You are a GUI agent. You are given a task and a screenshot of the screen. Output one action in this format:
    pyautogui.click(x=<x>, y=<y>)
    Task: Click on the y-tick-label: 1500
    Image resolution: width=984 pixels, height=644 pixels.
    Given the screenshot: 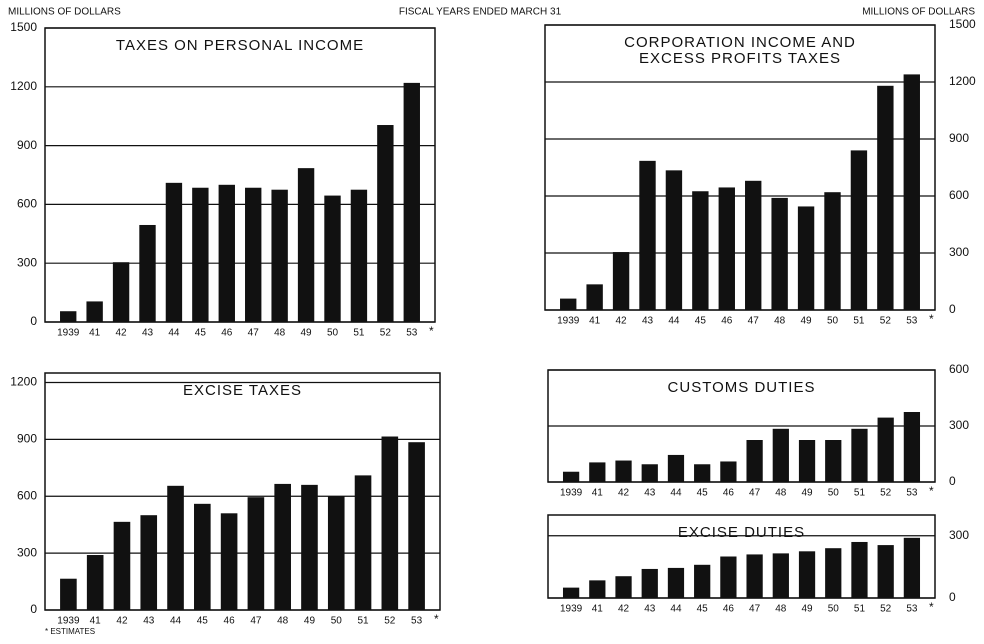 What is the action you would take?
    pyautogui.click(x=962, y=24)
    